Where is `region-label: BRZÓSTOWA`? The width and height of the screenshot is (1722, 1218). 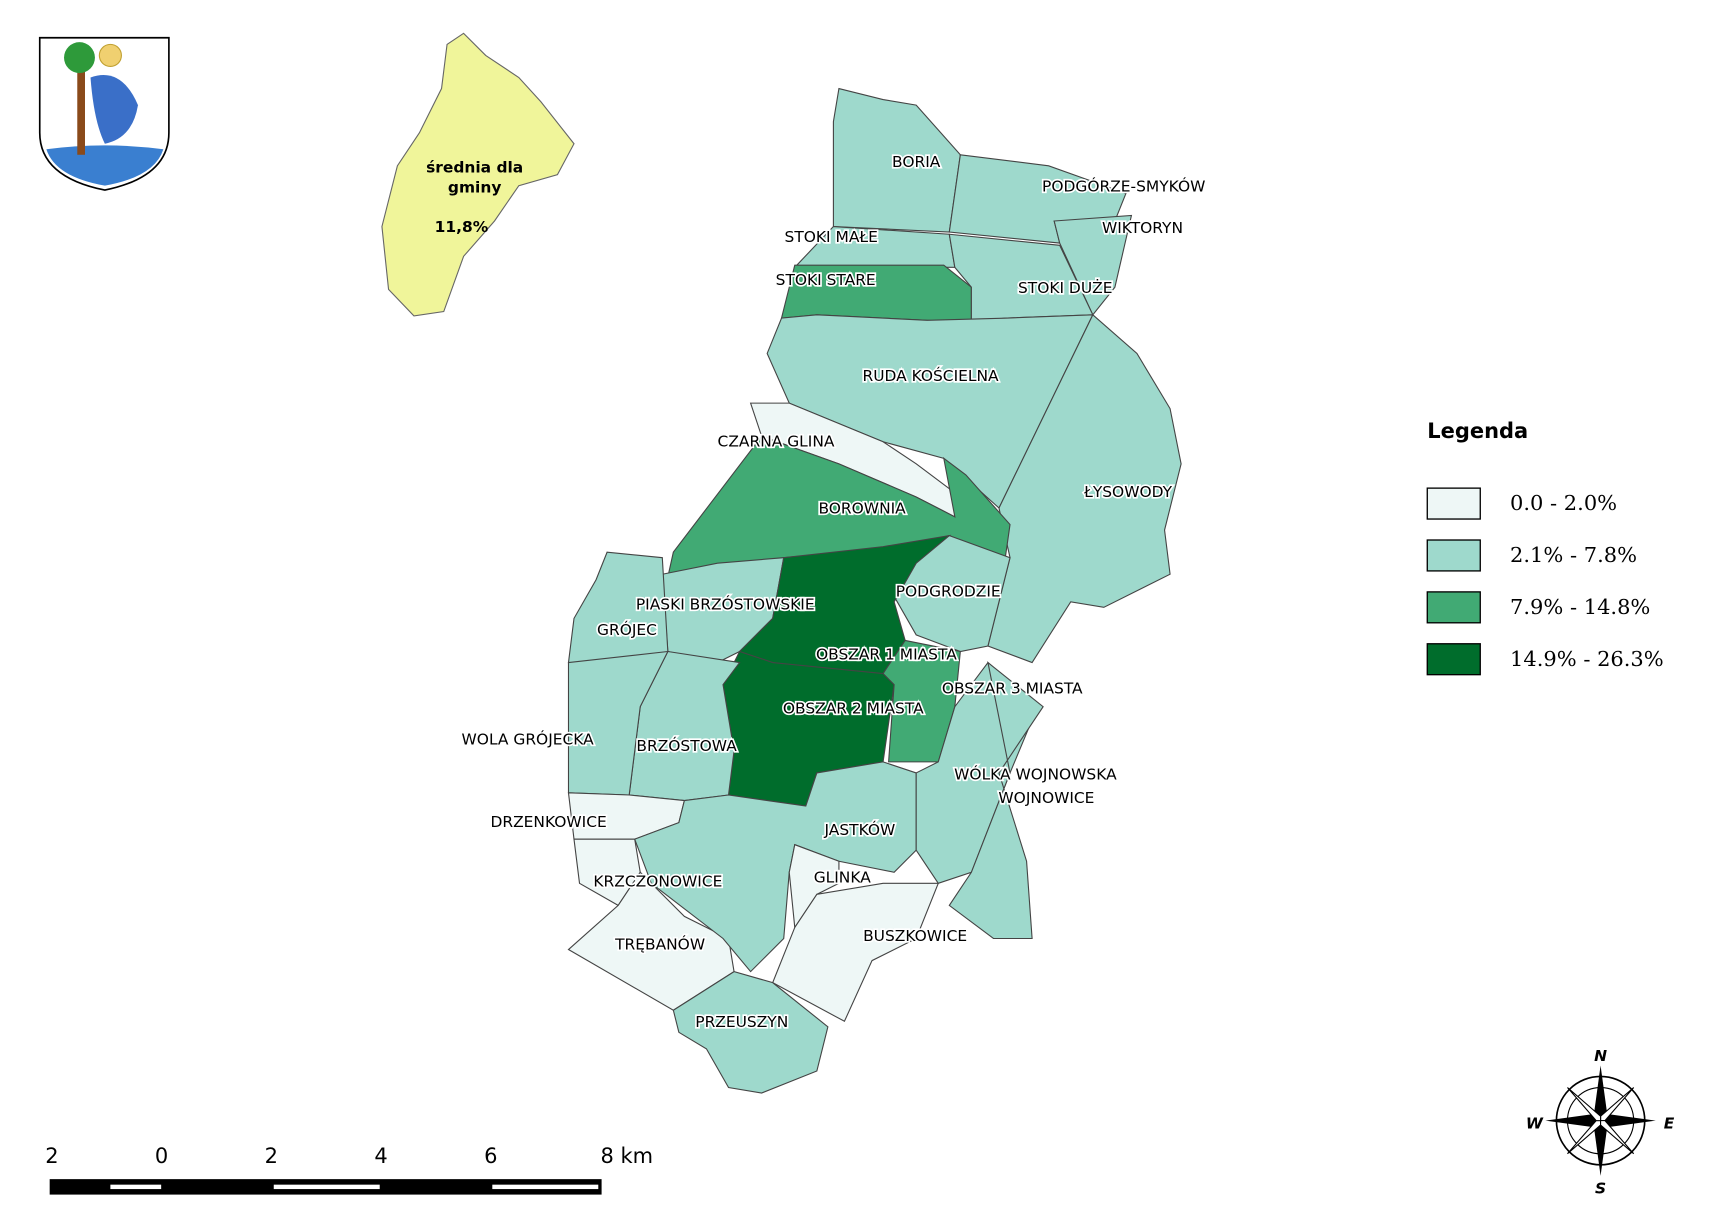 region-label: BRZÓSTOWA is located at coordinates (686, 745).